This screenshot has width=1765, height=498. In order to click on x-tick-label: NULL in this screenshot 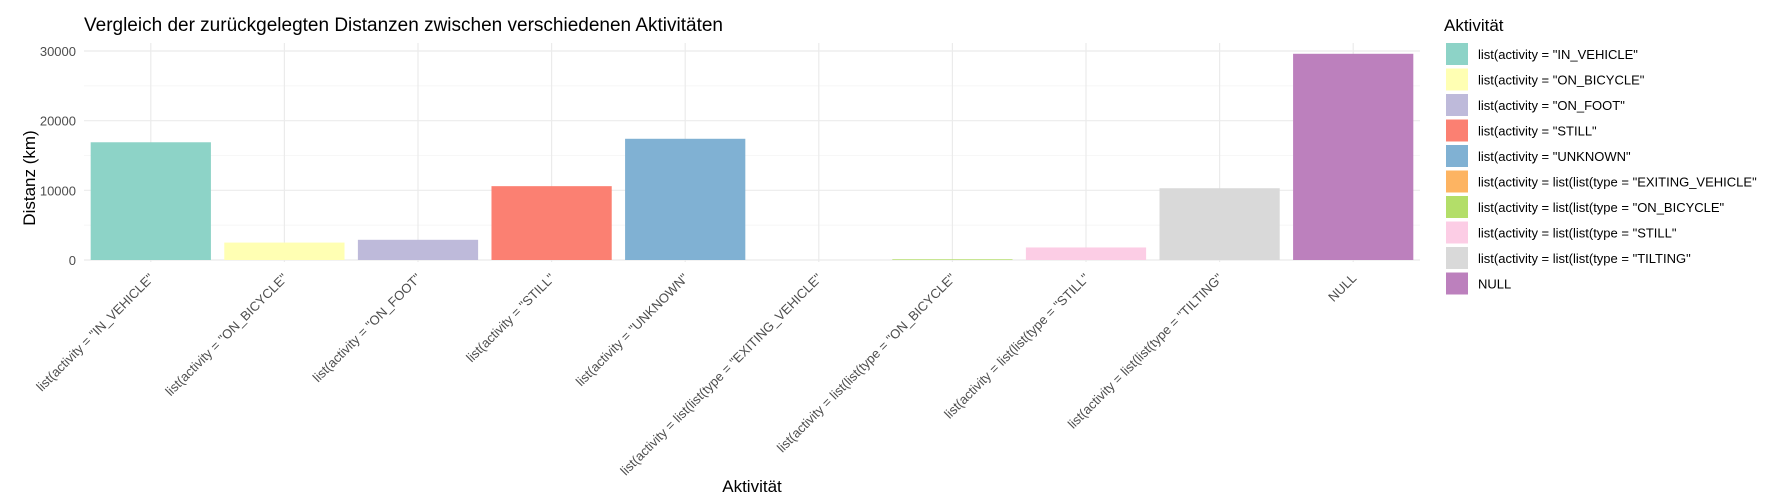, I will do `click(1342, 288)`.